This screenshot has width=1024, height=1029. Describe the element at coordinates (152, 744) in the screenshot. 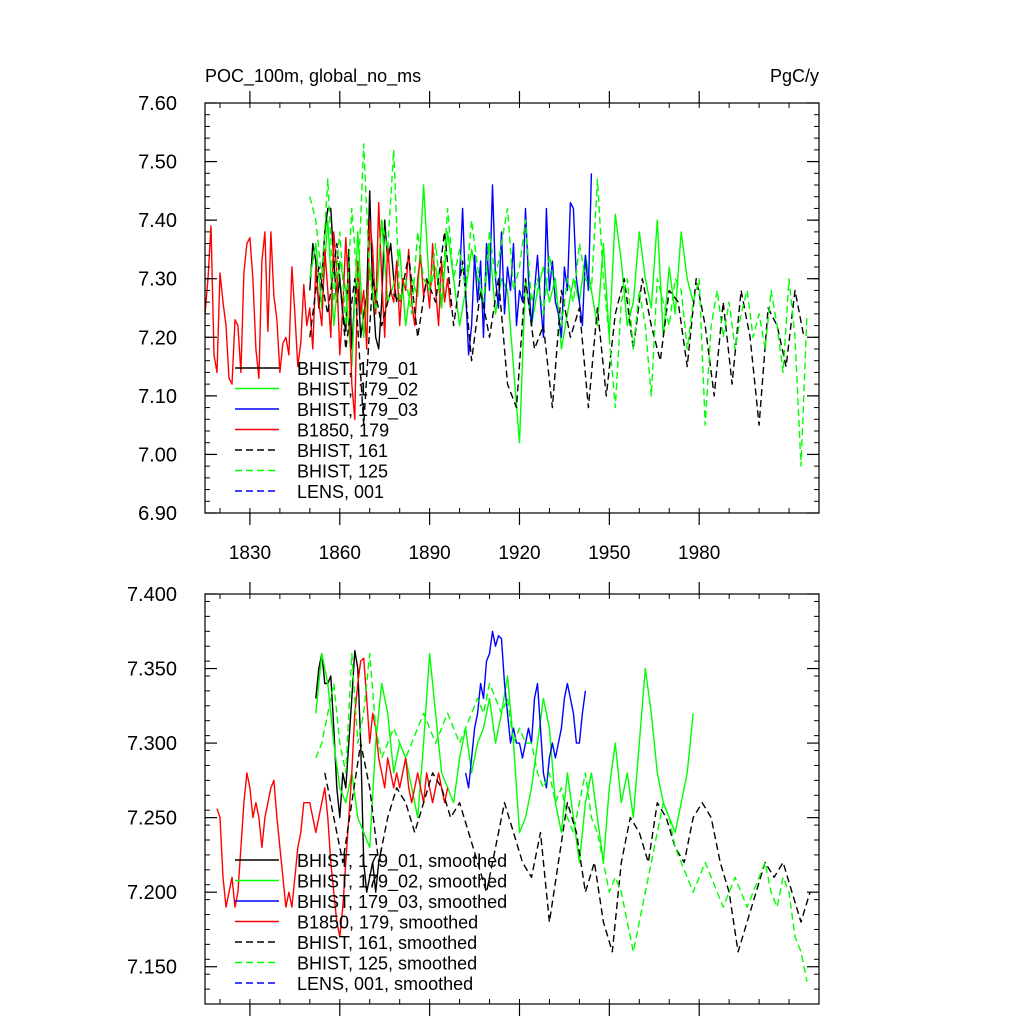

I see `y-tick-label: 7.300` at that location.